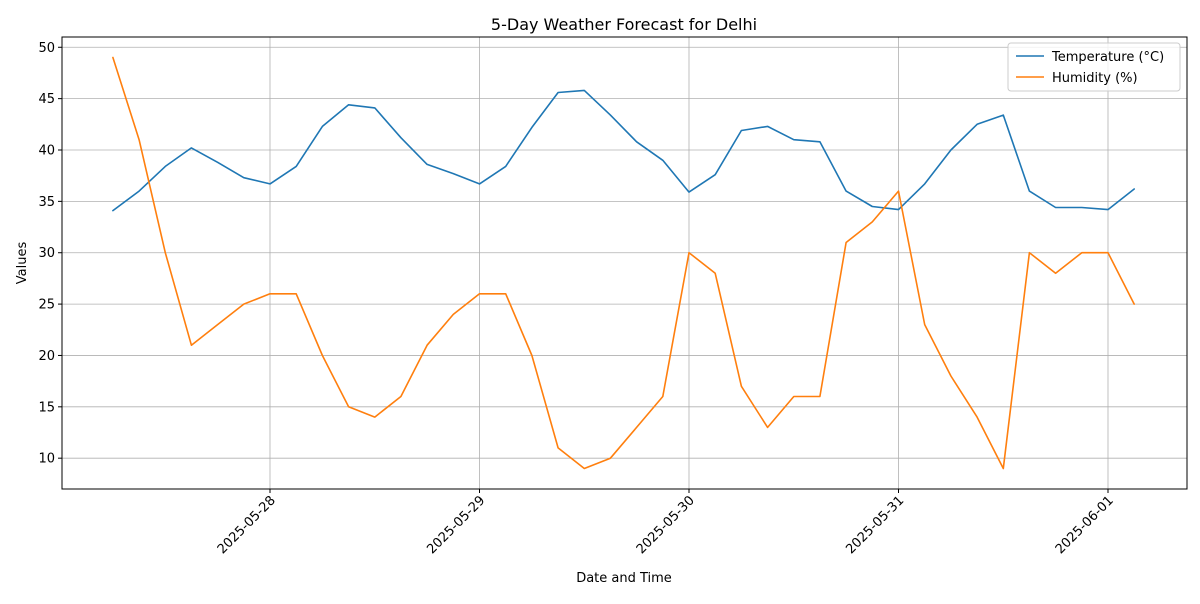 The width and height of the screenshot is (1200, 604). I want to click on y-tick-label: 25, so click(46, 305).